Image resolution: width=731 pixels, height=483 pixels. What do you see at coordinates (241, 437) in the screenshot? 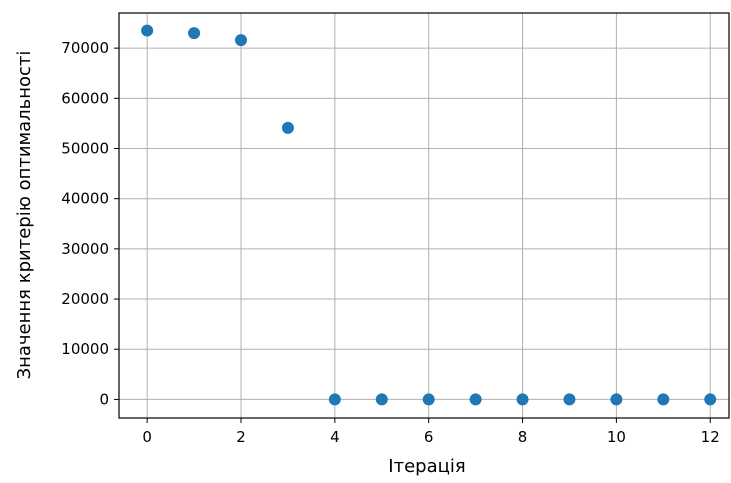
I see `x-tick-label: 2` at bounding box center [241, 437].